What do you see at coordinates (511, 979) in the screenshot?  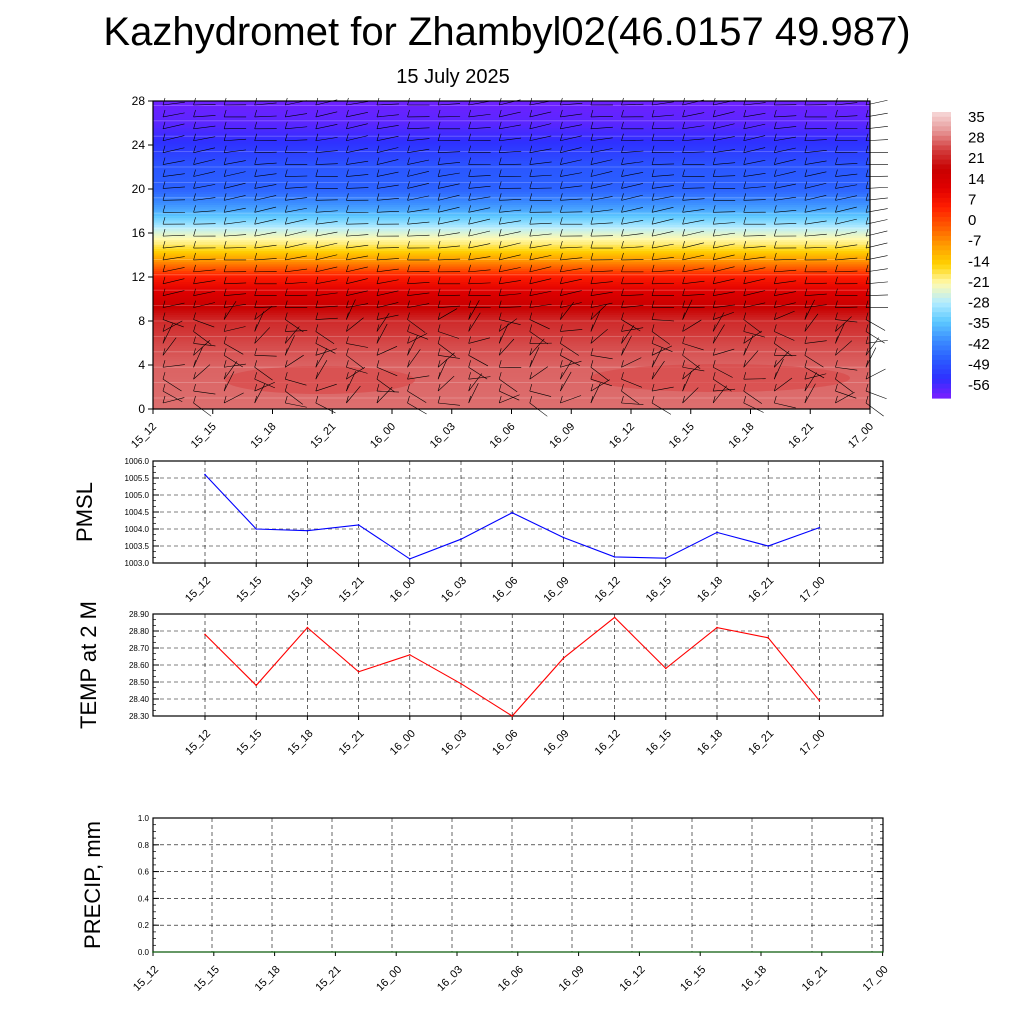 I see `x-tick-label: 16_06` at bounding box center [511, 979].